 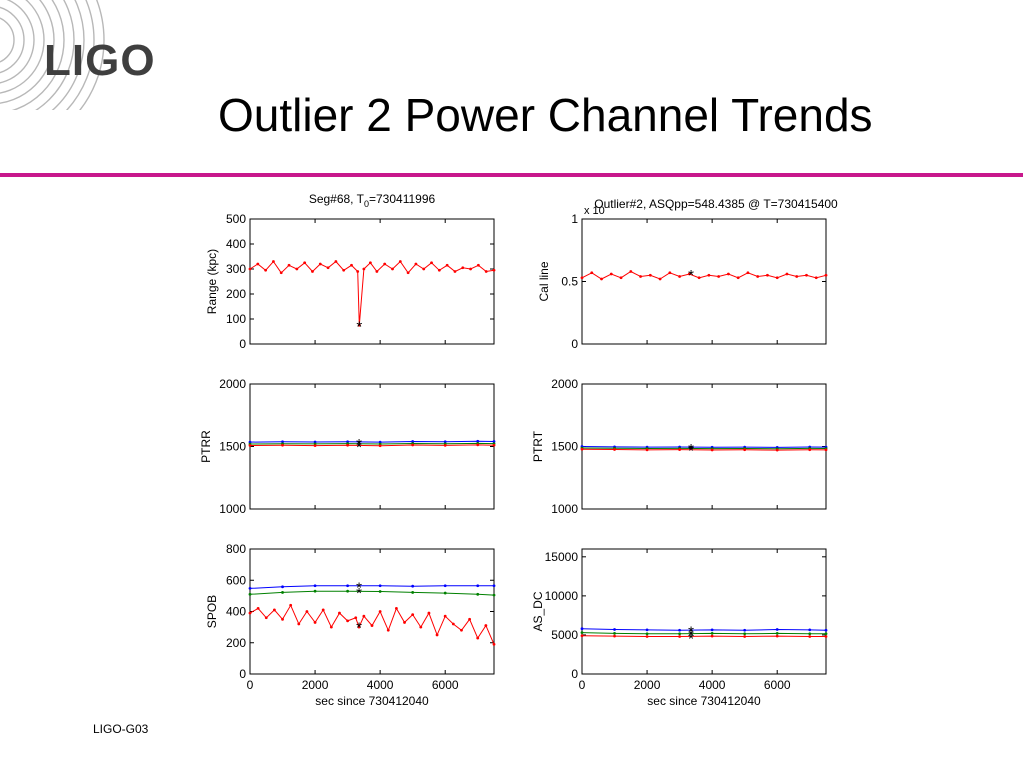 I want to click on y-tick-label: 5000, so click(x=564, y=635).